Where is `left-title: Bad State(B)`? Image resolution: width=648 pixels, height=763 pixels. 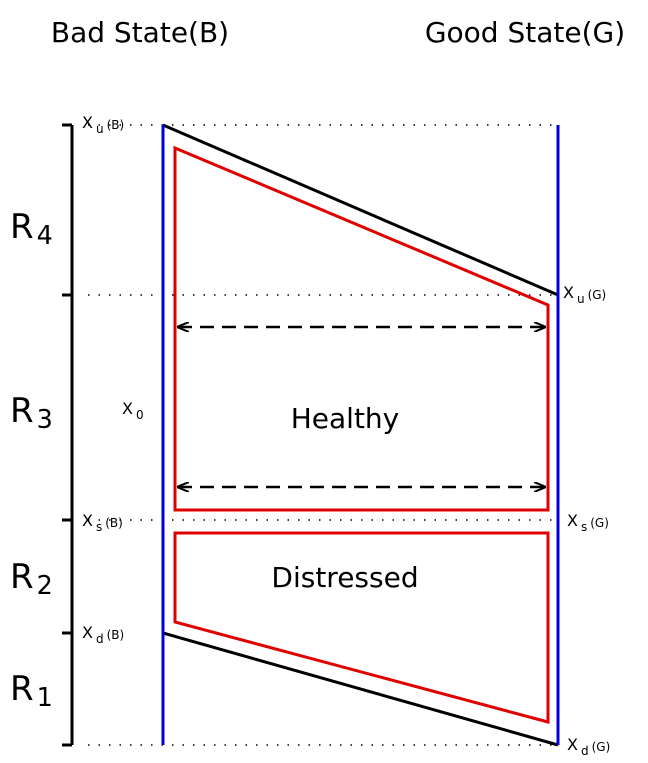 left-title: Bad State(B) is located at coordinates (140, 32).